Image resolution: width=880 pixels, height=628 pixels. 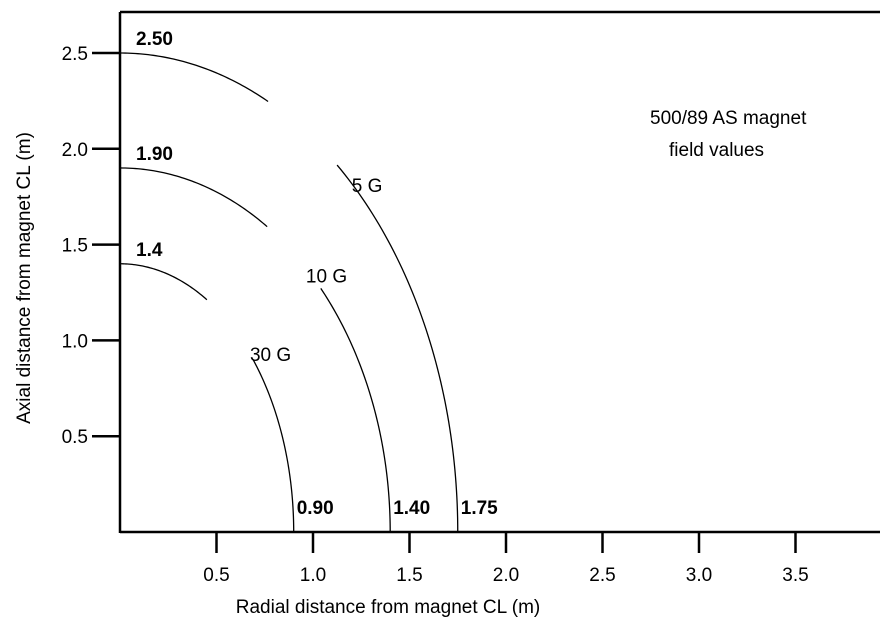 I want to click on contour-30g-lower, so click(x=273, y=446).